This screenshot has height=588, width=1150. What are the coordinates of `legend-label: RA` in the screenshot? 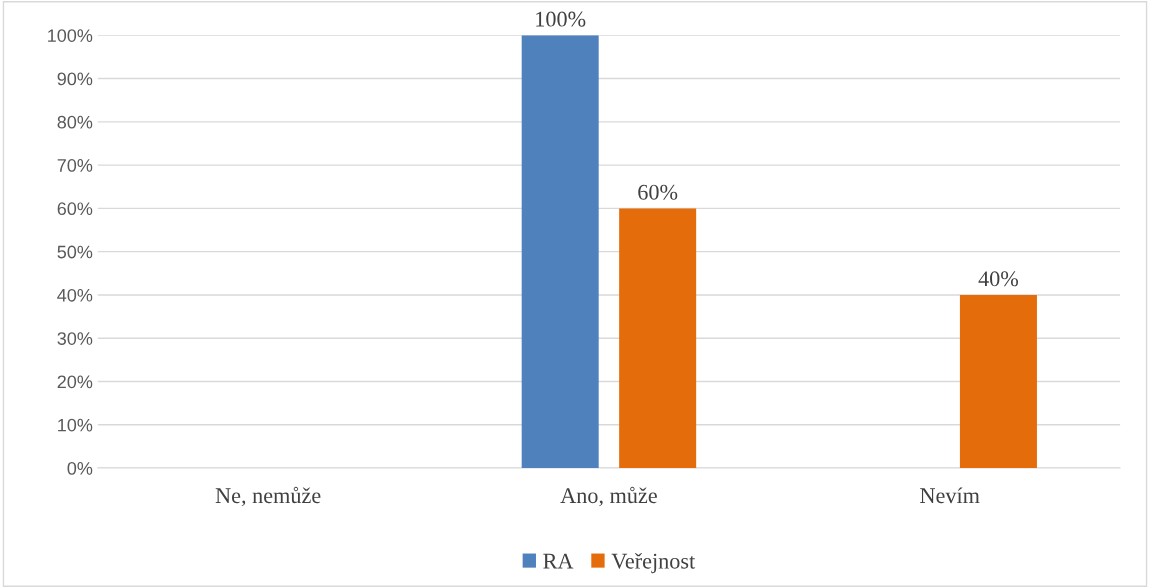 It's located at (558, 561).